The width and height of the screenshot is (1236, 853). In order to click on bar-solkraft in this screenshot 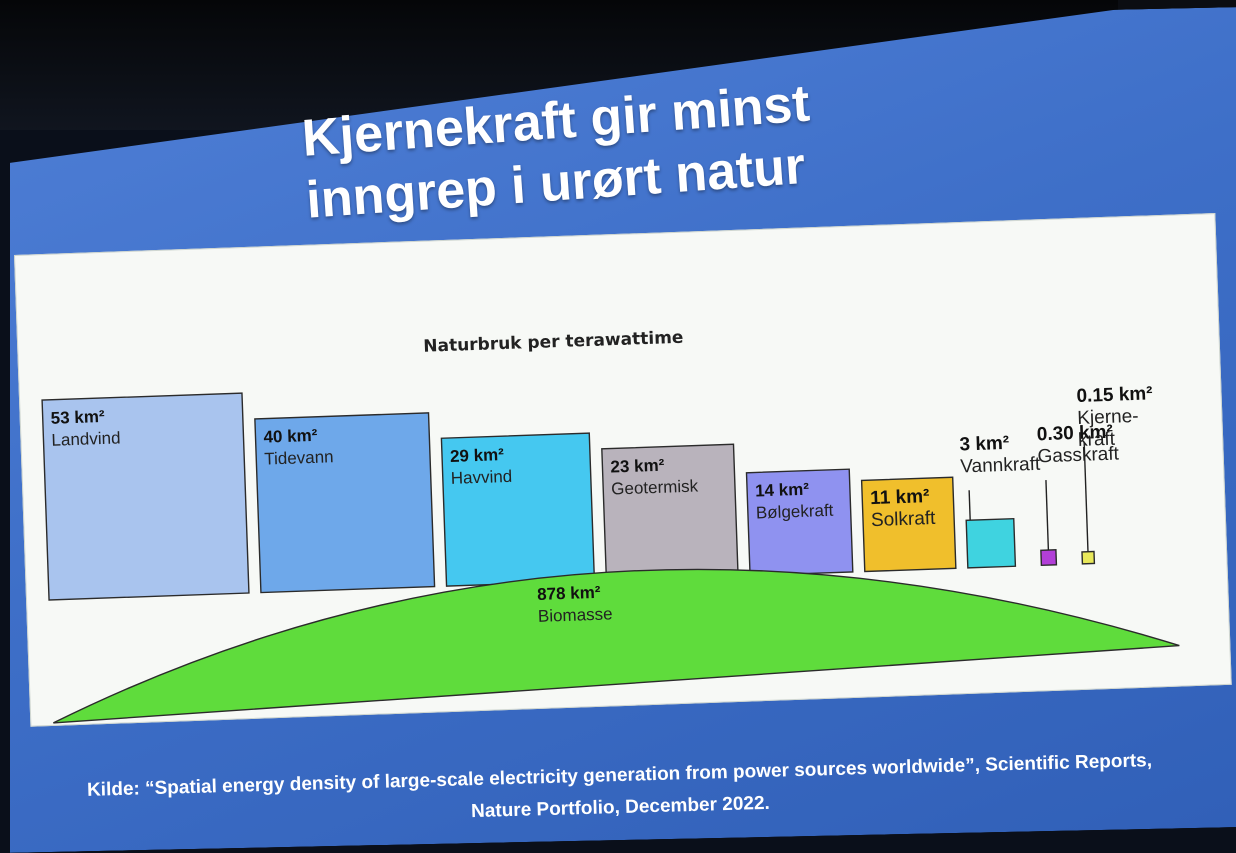, I will do `click(908, 524)`.